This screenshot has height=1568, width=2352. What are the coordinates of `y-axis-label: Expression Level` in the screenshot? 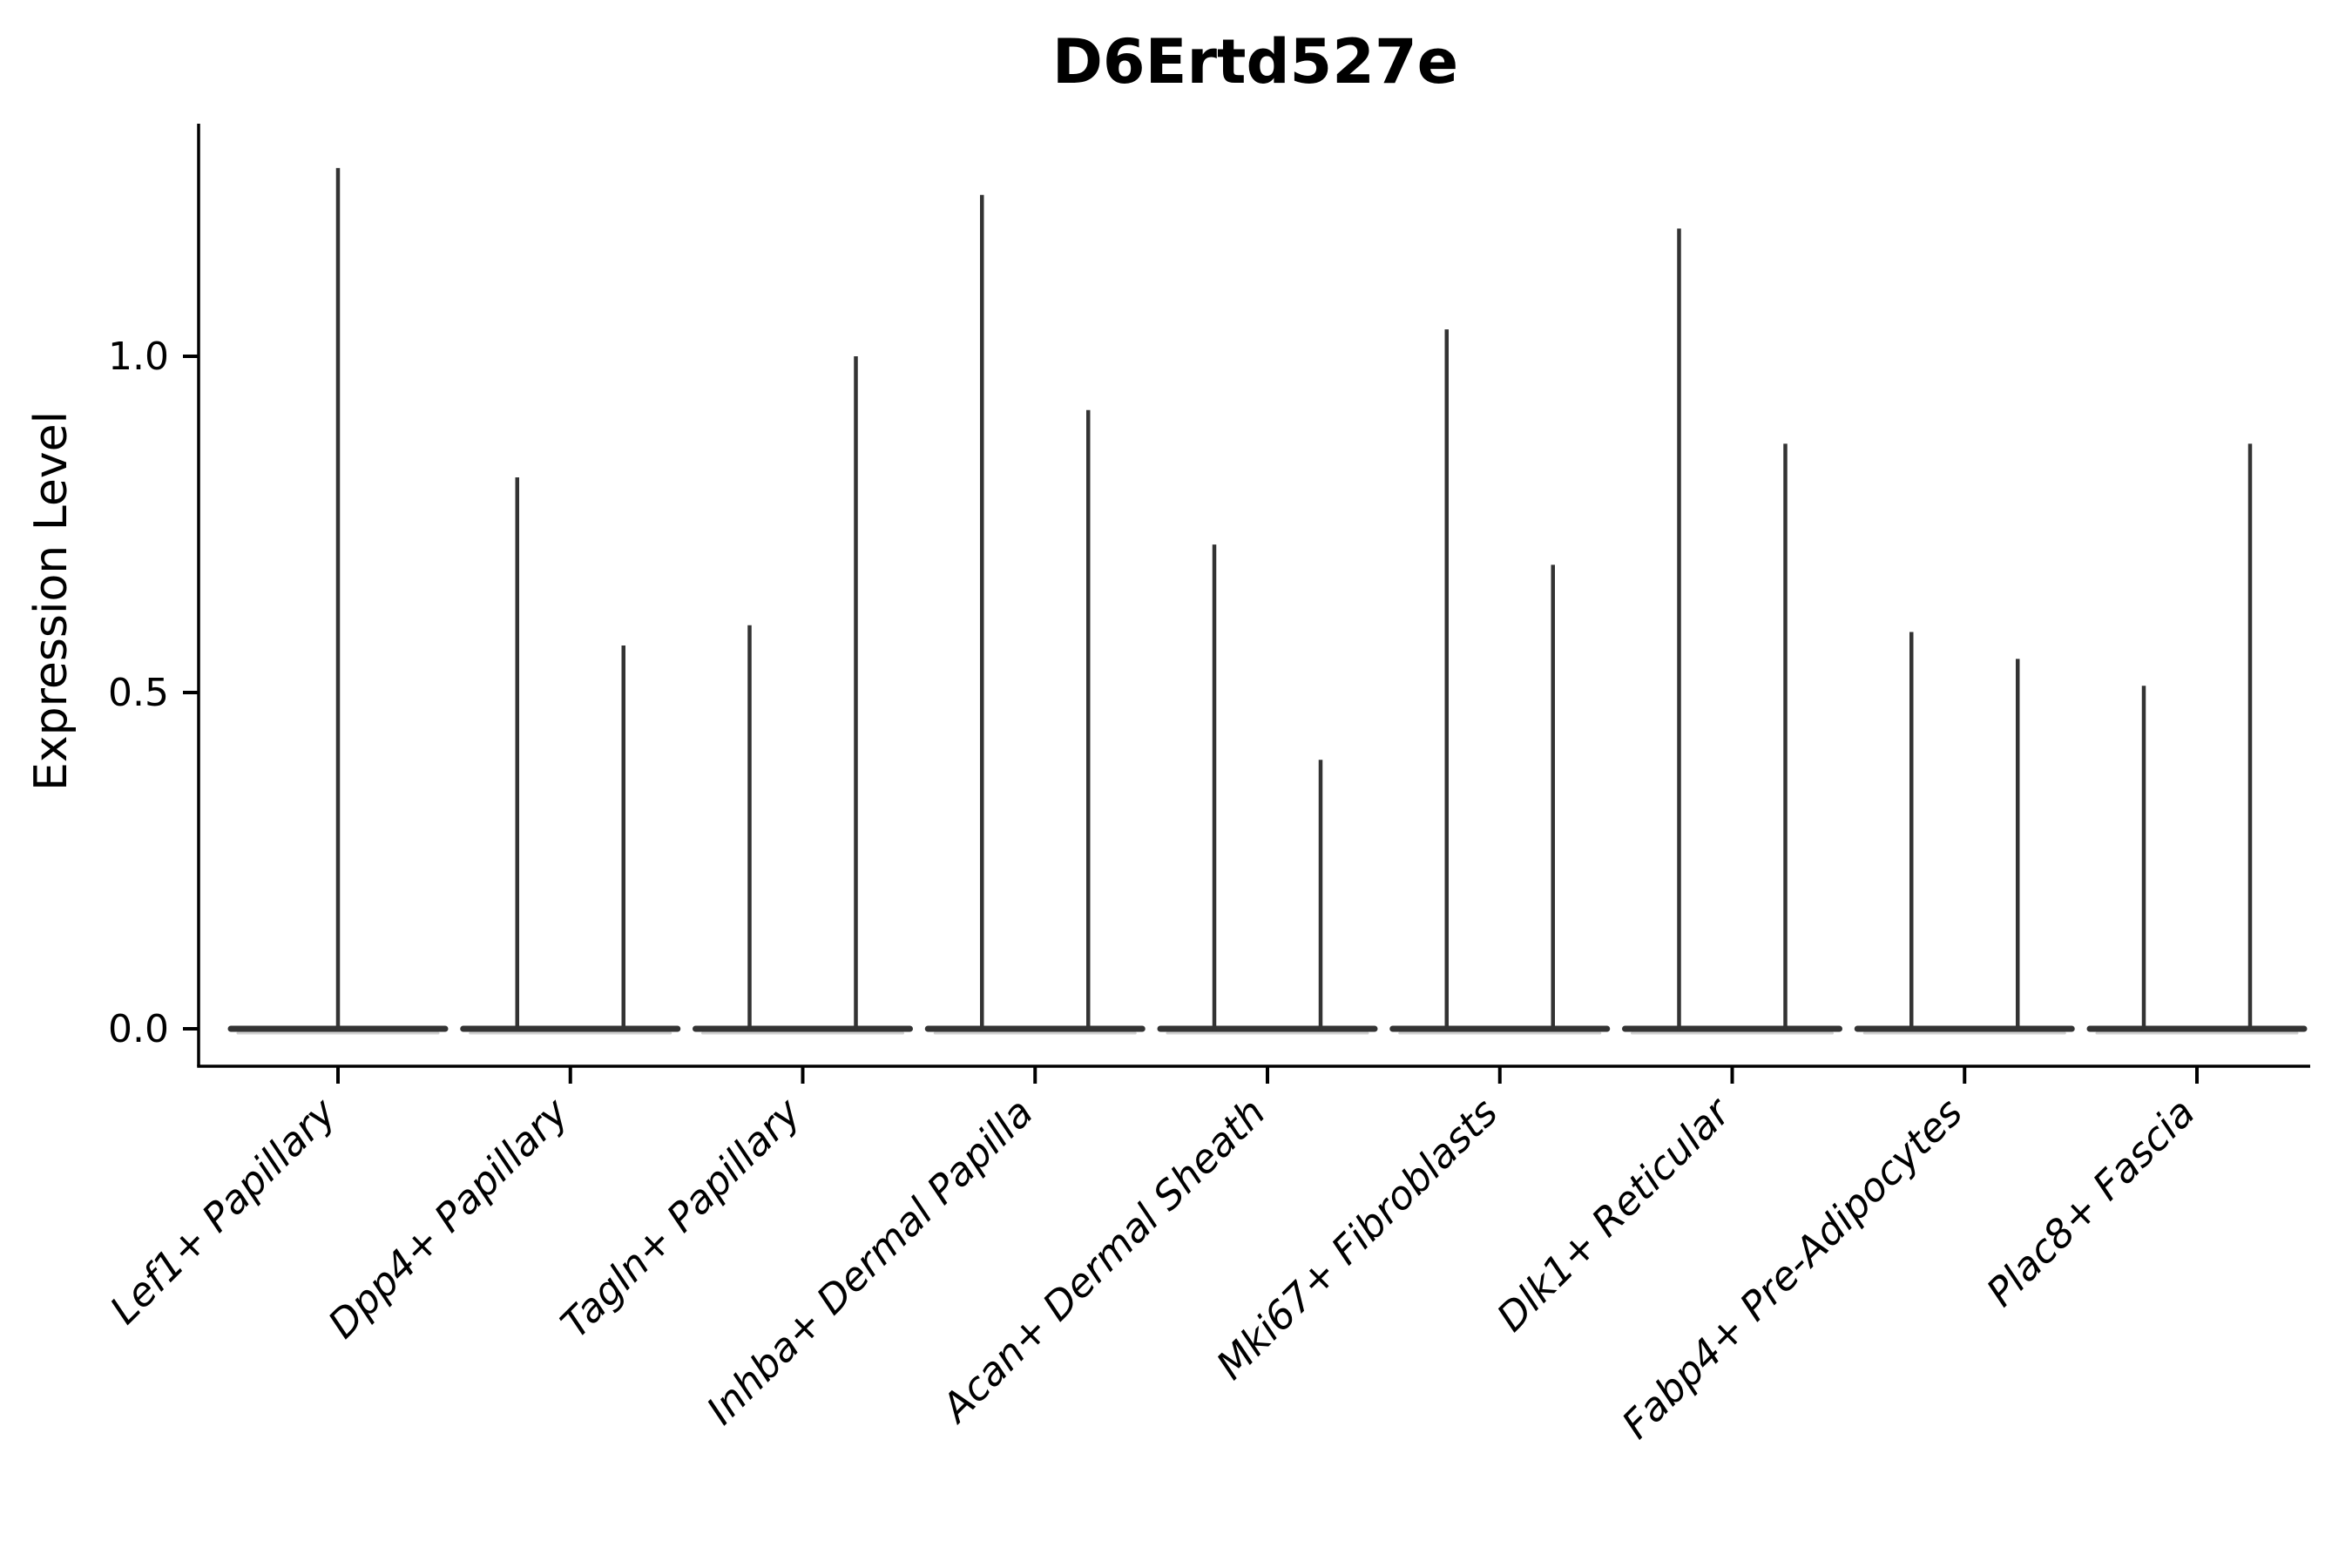 It's located at (52, 601).